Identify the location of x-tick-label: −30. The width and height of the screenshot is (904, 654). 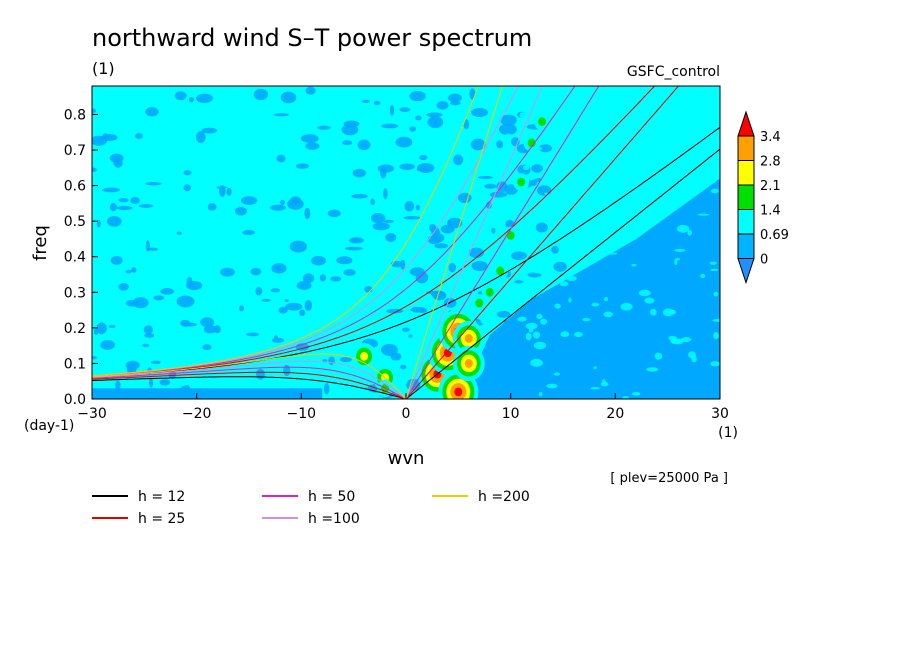
(92, 414).